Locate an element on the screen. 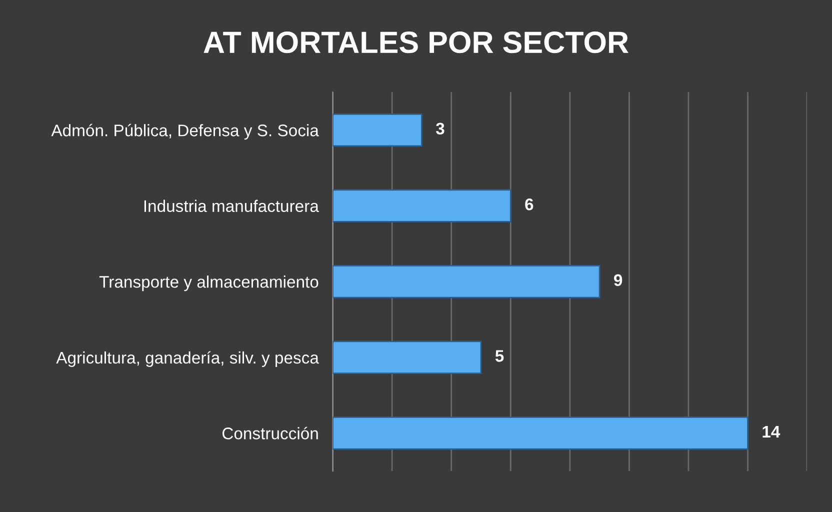 The width and height of the screenshot is (832, 512). data-label: 14 is located at coordinates (771, 432).